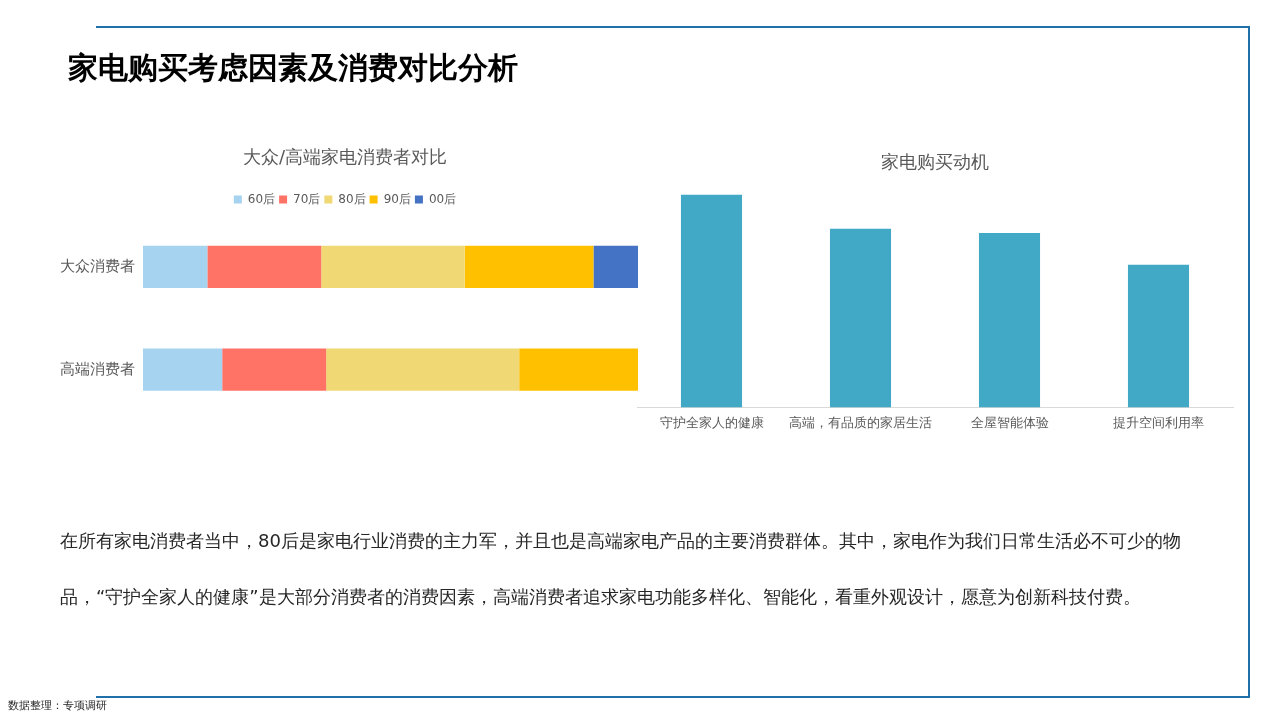 The height and width of the screenshot is (720, 1280). What do you see at coordinates (935, 162) in the screenshot?
I see `chart-title: 家电购买动机` at bounding box center [935, 162].